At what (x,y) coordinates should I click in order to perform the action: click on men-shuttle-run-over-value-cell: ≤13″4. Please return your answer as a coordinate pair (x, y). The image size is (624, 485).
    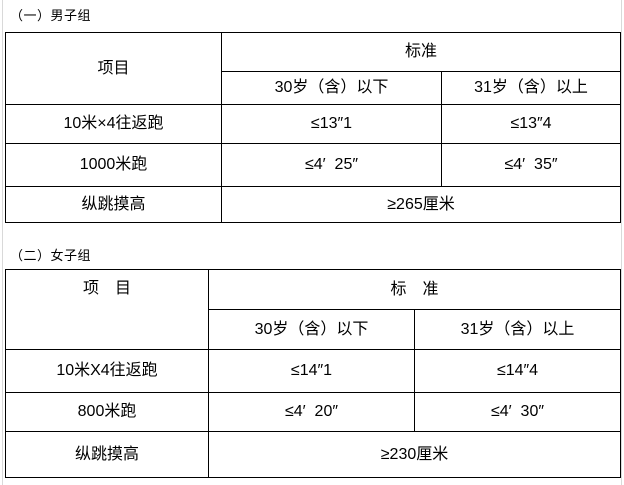
    Looking at the image, I should click on (531, 124).